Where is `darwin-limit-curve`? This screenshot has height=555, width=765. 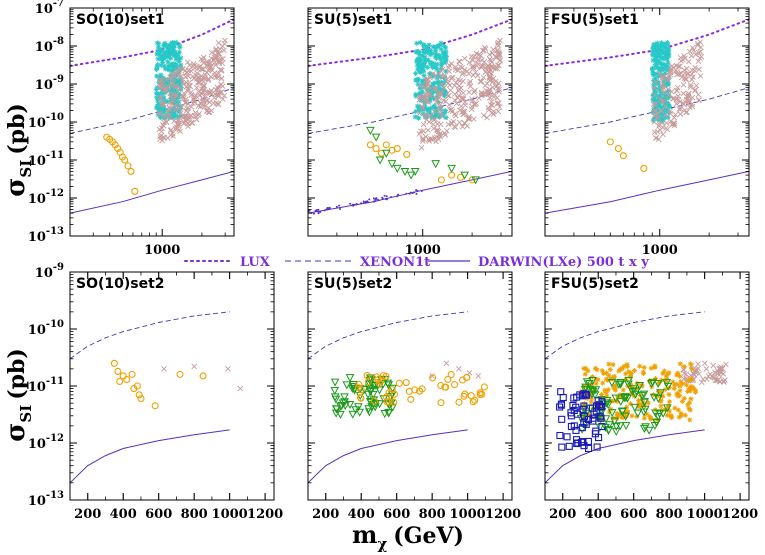
darwin-limit-curve is located at coordinates (152, 192).